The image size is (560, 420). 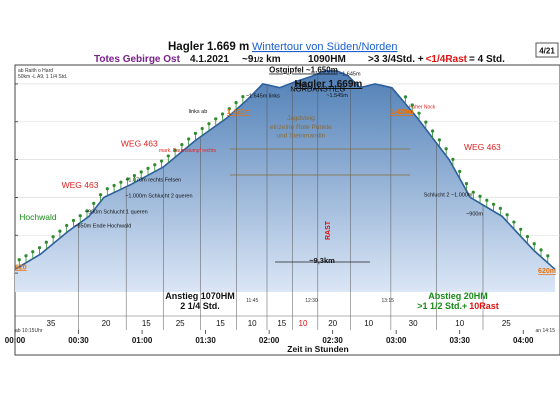 What do you see at coordinates (320, 205) in the screenshot?
I see `section-brackets` at bounding box center [320, 205].